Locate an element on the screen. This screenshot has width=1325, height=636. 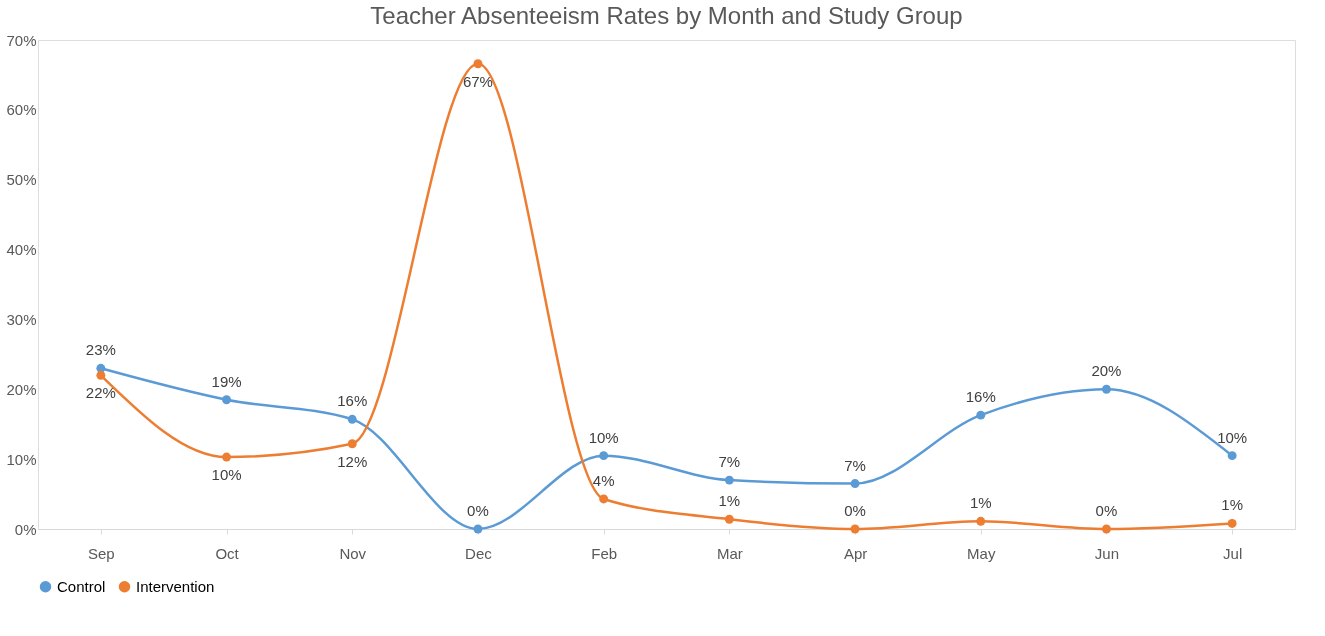
data-label: 19% is located at coordinates (226, 381).